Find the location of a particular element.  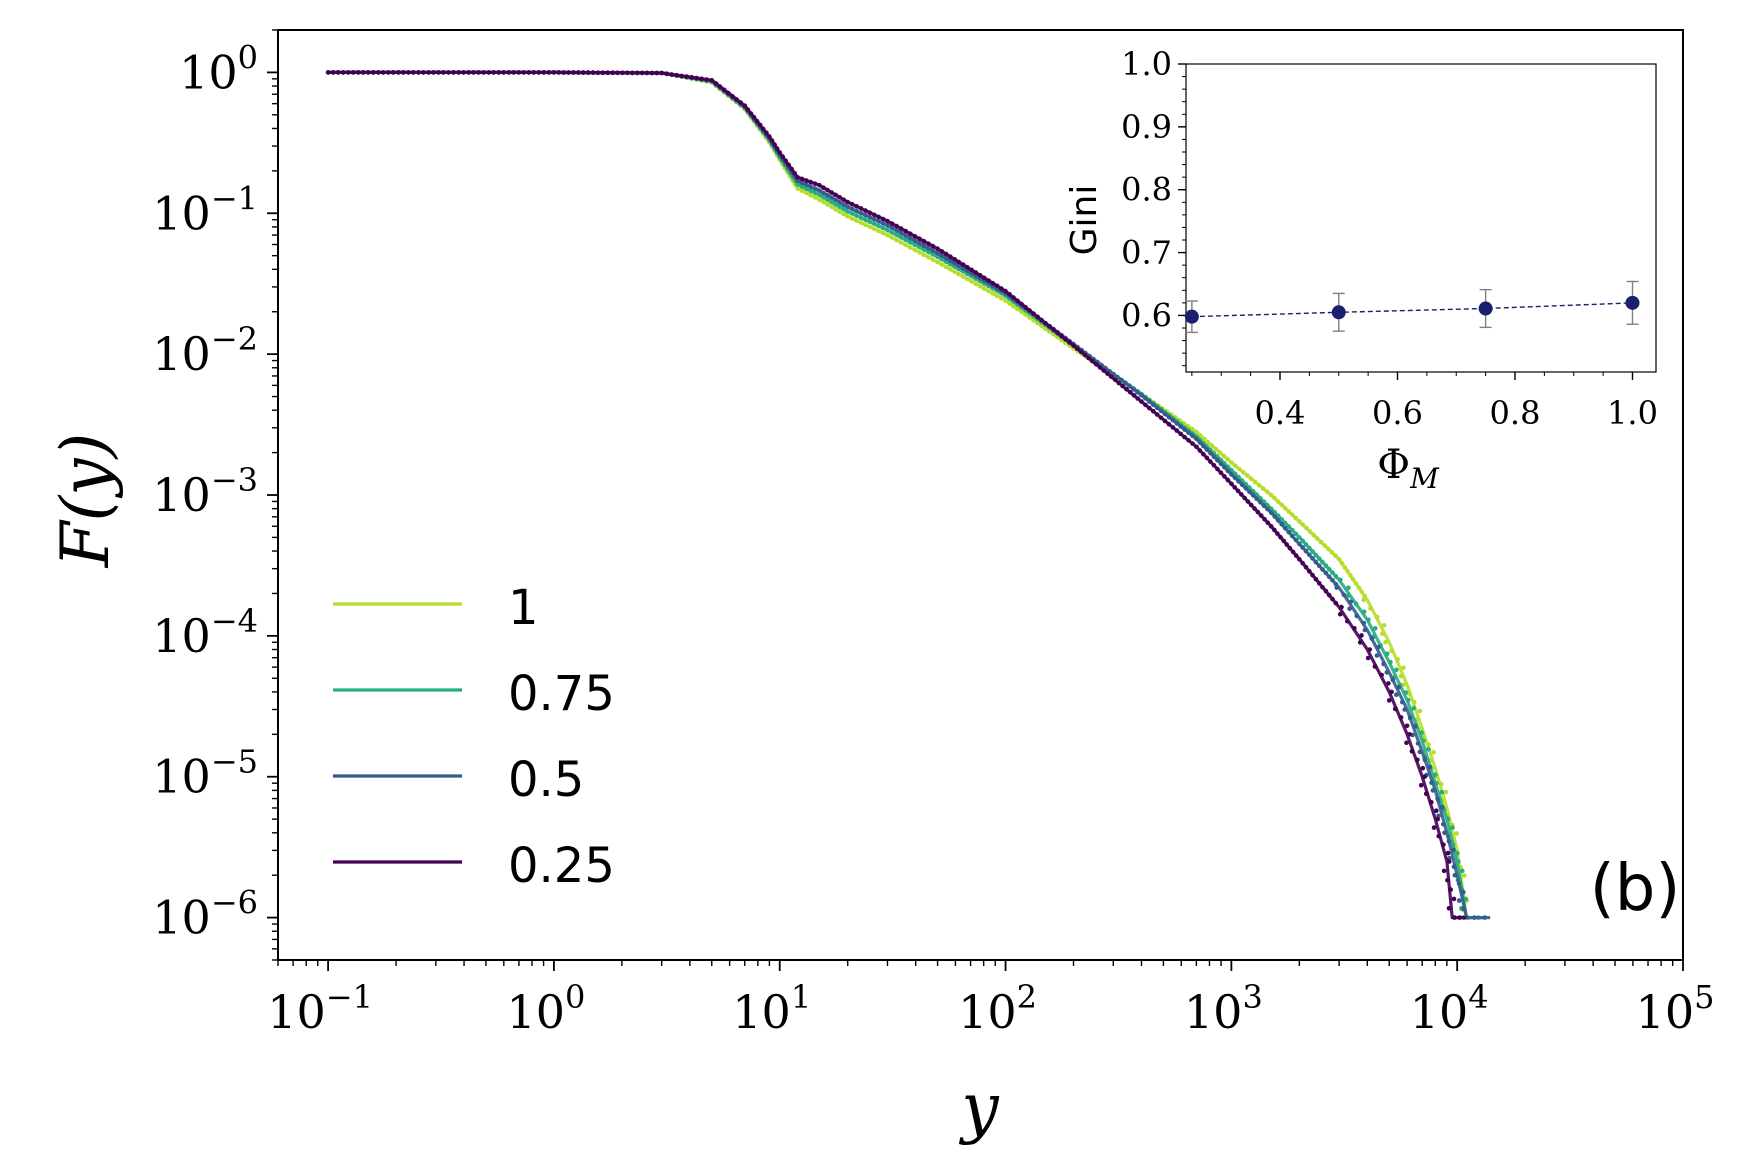

inset-y-tick-label: 0.8 is located at coordinates (1146, 190).